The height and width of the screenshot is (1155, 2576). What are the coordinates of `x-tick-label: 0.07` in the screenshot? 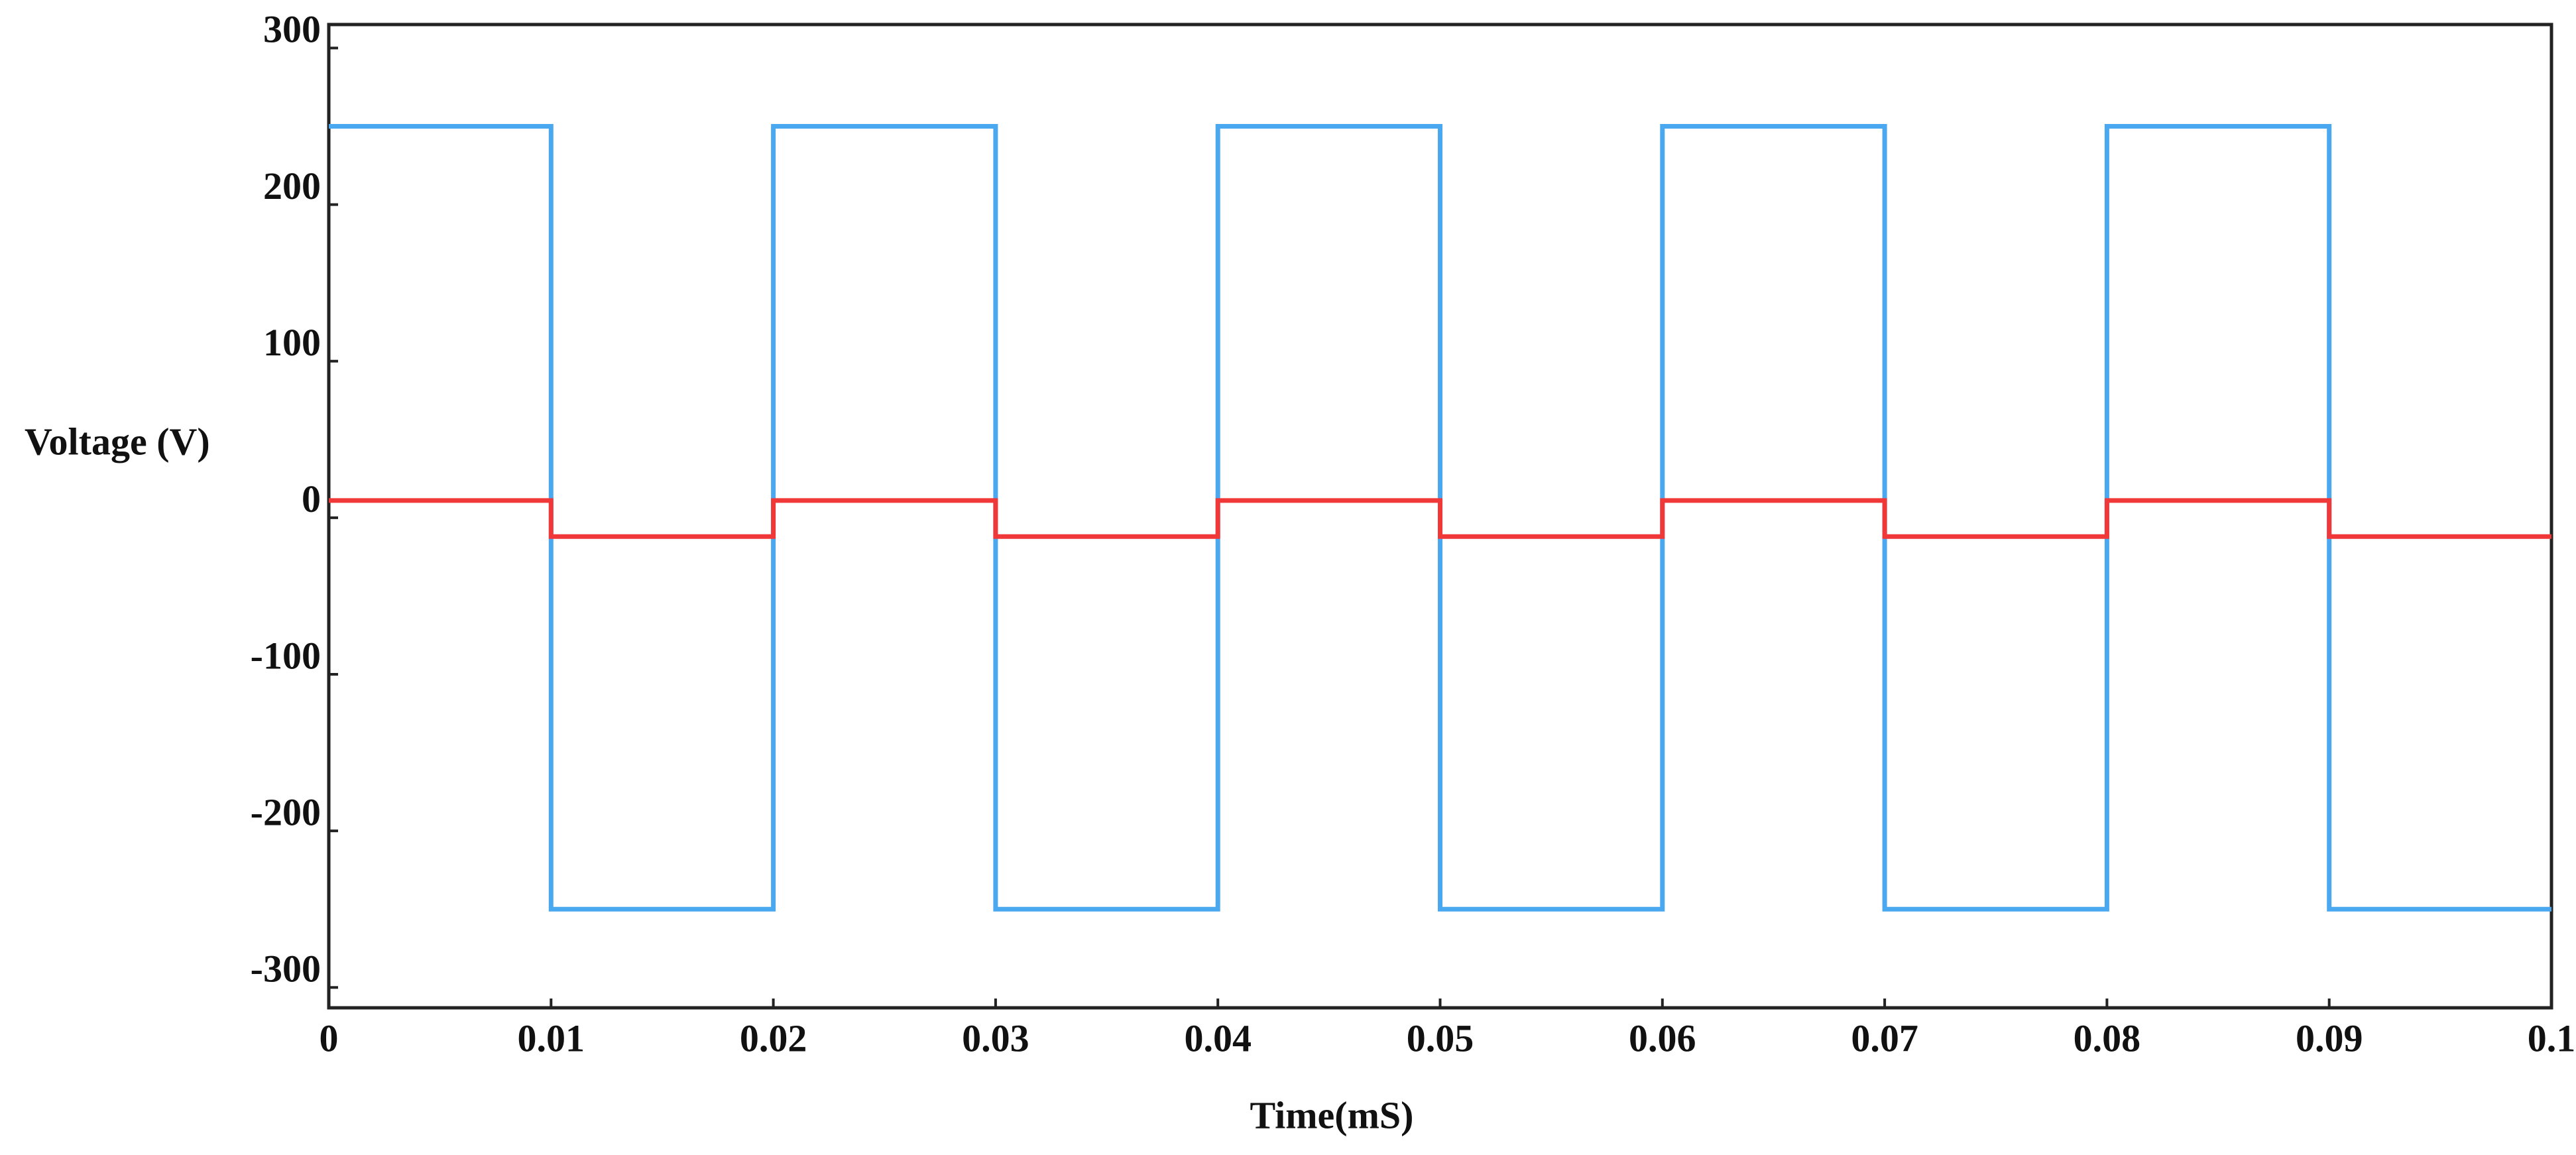 It's located at (1885, 1038).